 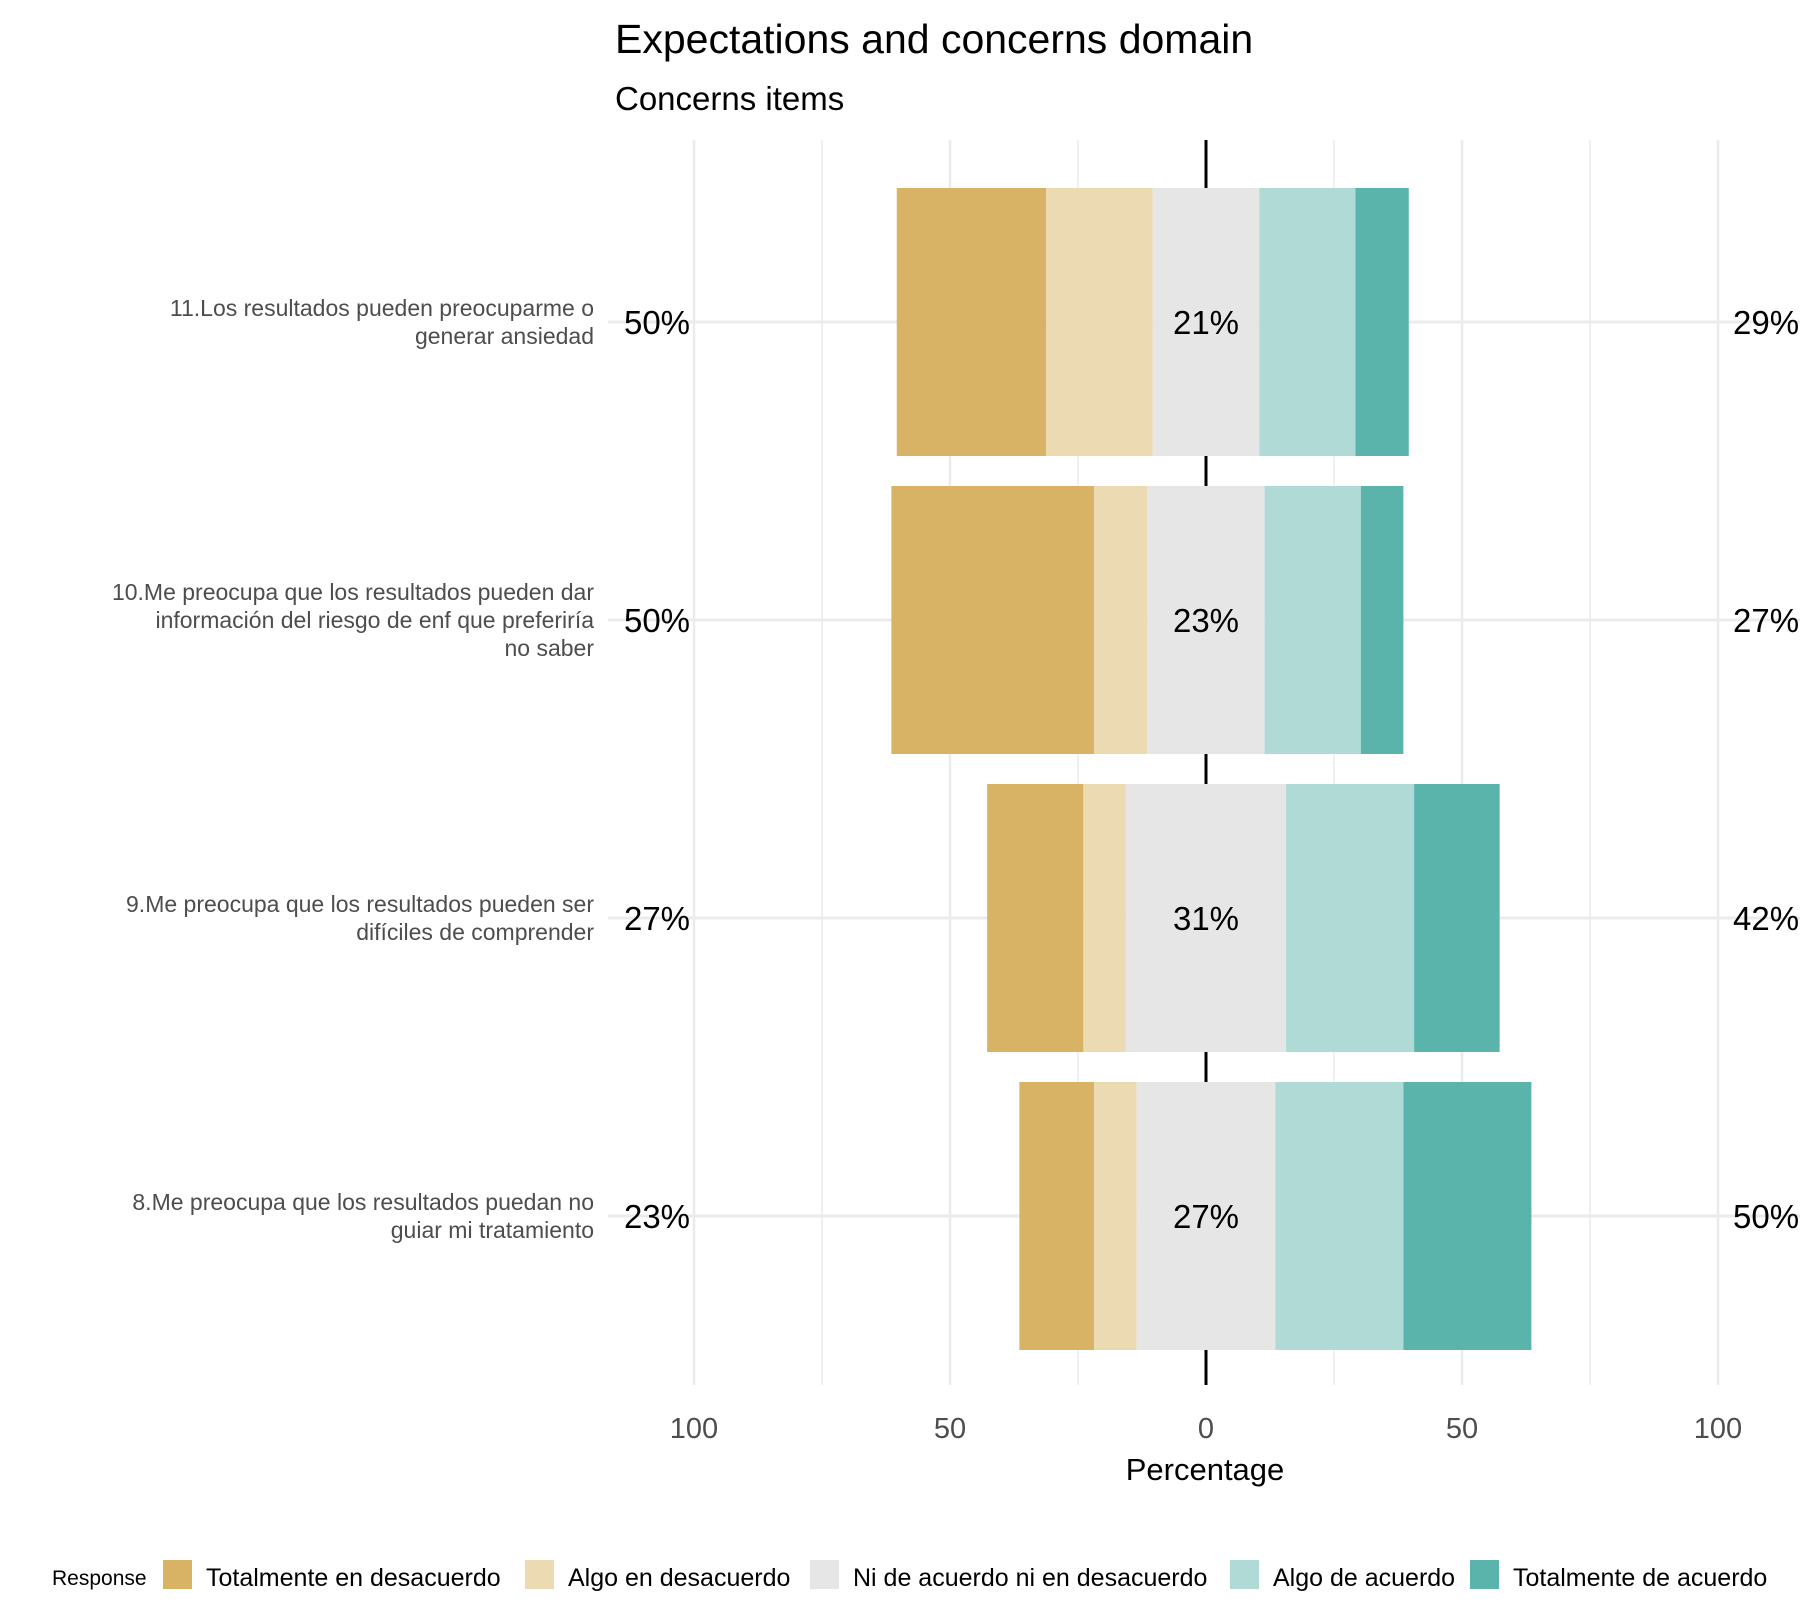 What do you see at coordinates (353, 1578) in the screenshot?
I see `legend-label: Totalmente en desacuerdo` at bounding box center [353, 1578].